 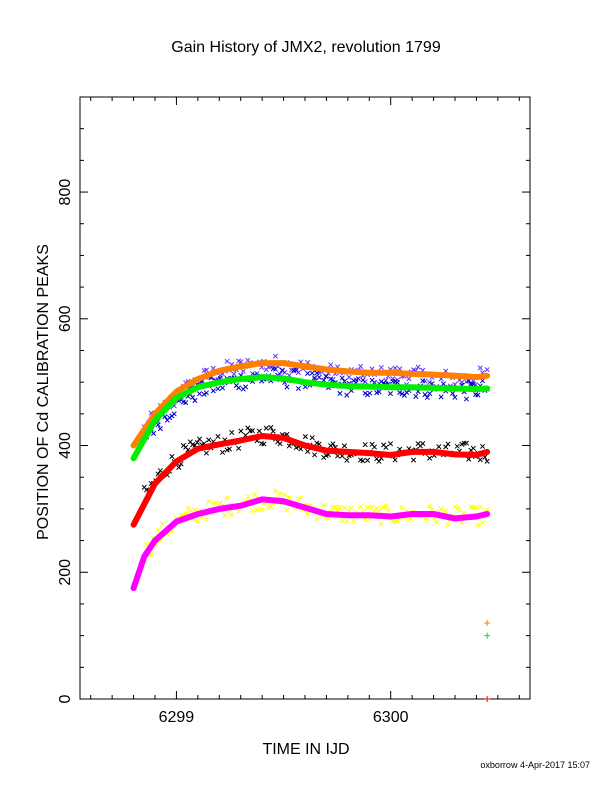 What do you see at coordinates (43, 392) in the screenshot?
I see `y-axis-label: POSITION OF Cd CALIBRATION PEAKS` at bounding box center [43, 392].